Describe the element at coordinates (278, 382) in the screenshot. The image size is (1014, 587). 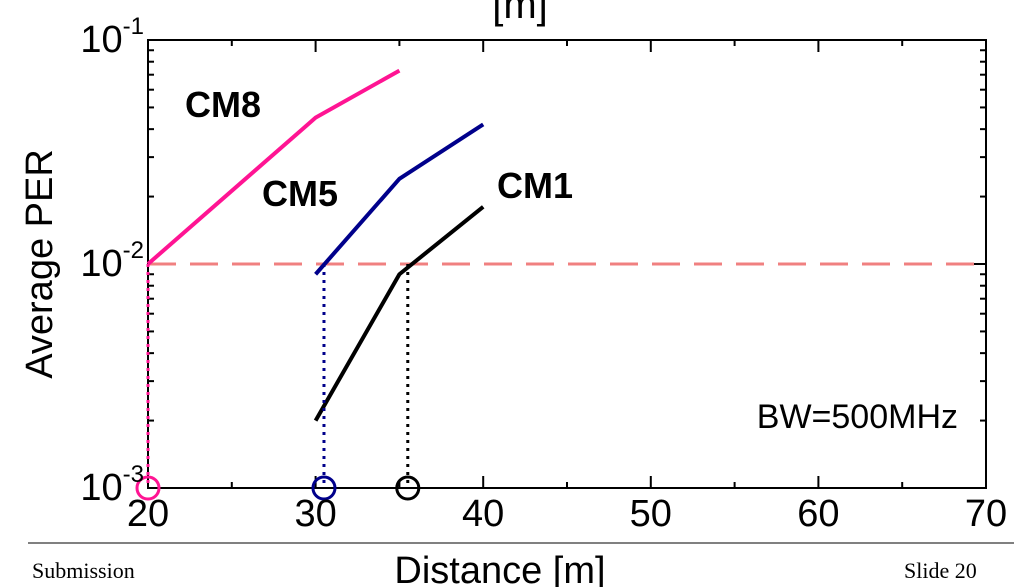
I see `drop-markers` at that location.